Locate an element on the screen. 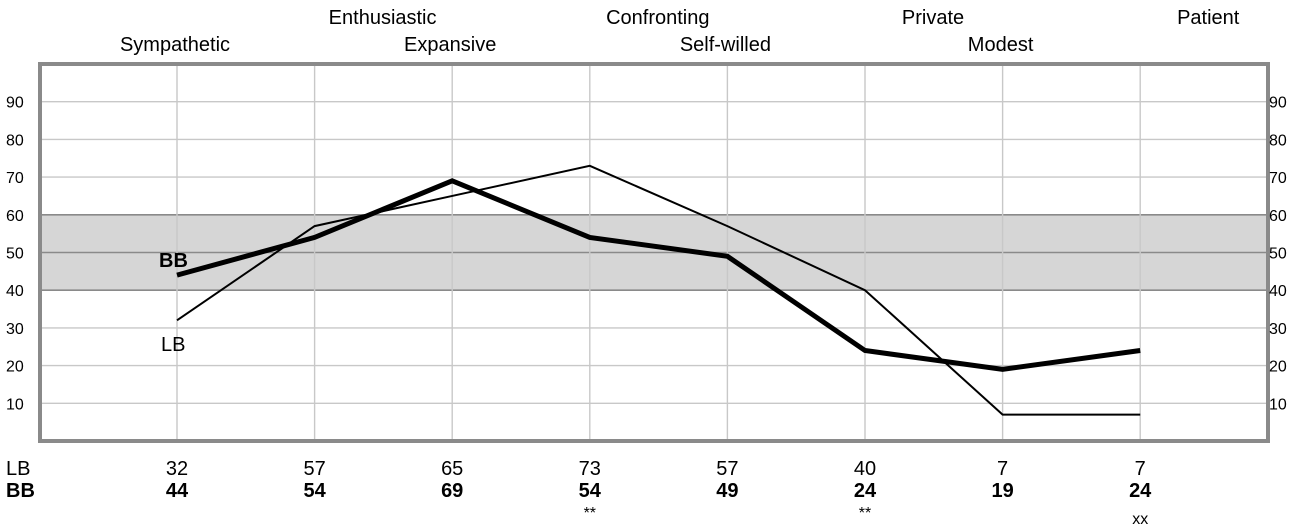 Image resolution: width=1310 pixels, height=531 pixels. category-label: Confronting is located at coordinates (657, 18).